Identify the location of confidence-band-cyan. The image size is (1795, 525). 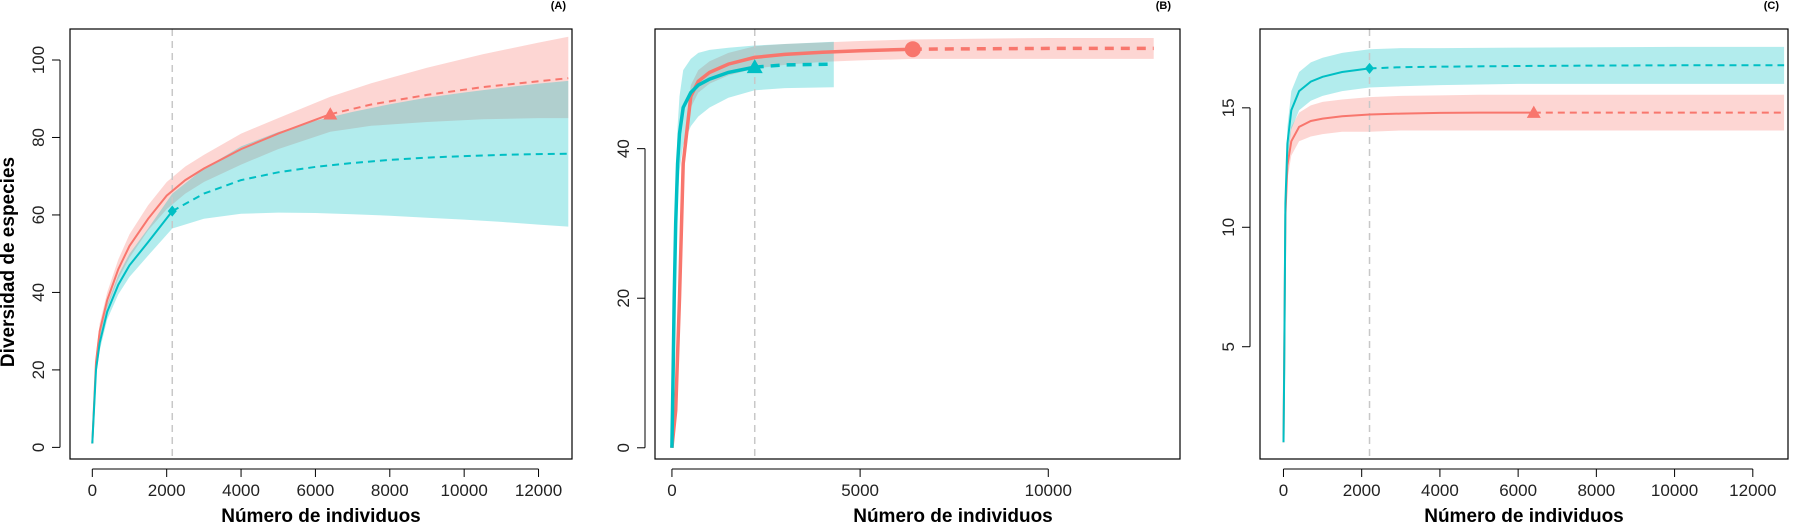
(752, 244).